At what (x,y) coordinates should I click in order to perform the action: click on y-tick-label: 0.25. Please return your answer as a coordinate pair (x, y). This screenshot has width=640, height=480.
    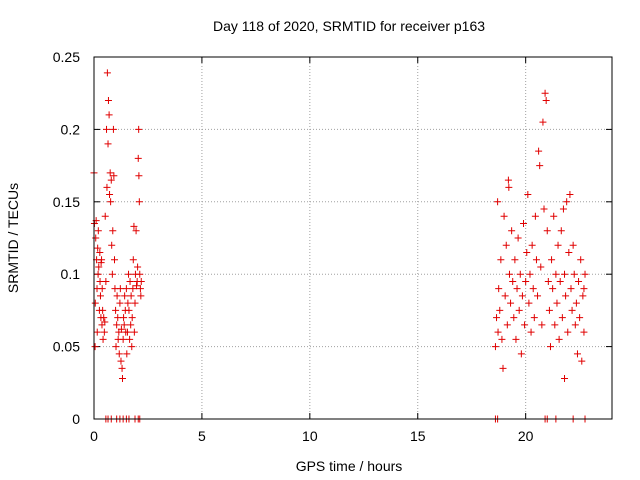
    Looking at the image, I should click on (66, 57).